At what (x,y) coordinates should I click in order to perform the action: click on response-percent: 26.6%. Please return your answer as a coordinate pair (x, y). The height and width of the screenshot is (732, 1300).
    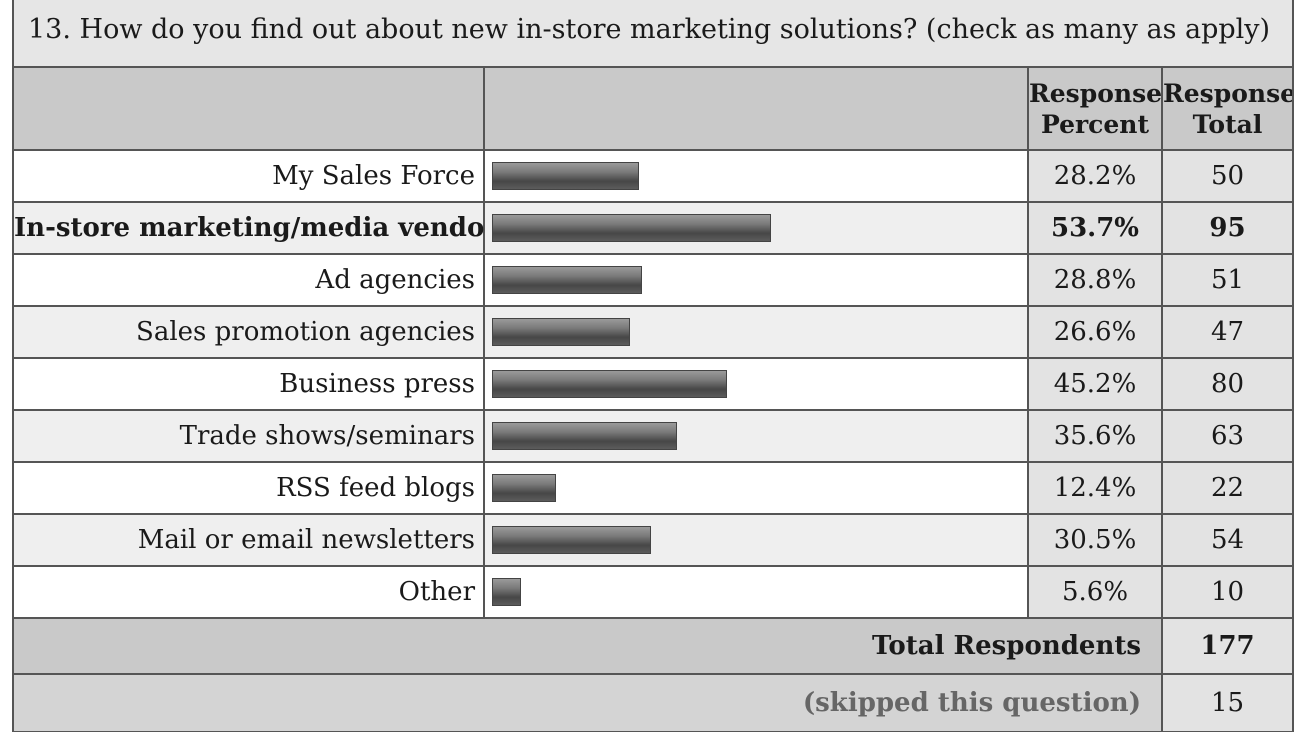
    Looking at the image, I should click on (1095, 332).